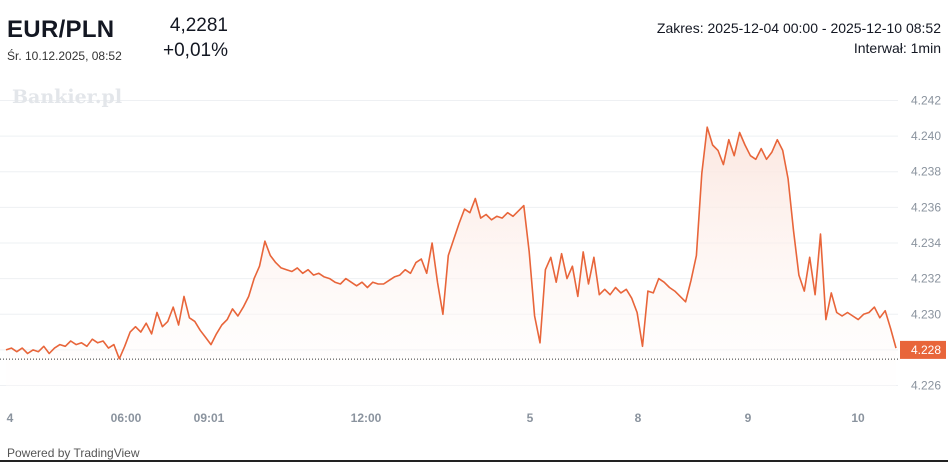  Describe the element at coordinates (926, 207) in the screenshot. I see `y-tick-label: 4.236` at that location.